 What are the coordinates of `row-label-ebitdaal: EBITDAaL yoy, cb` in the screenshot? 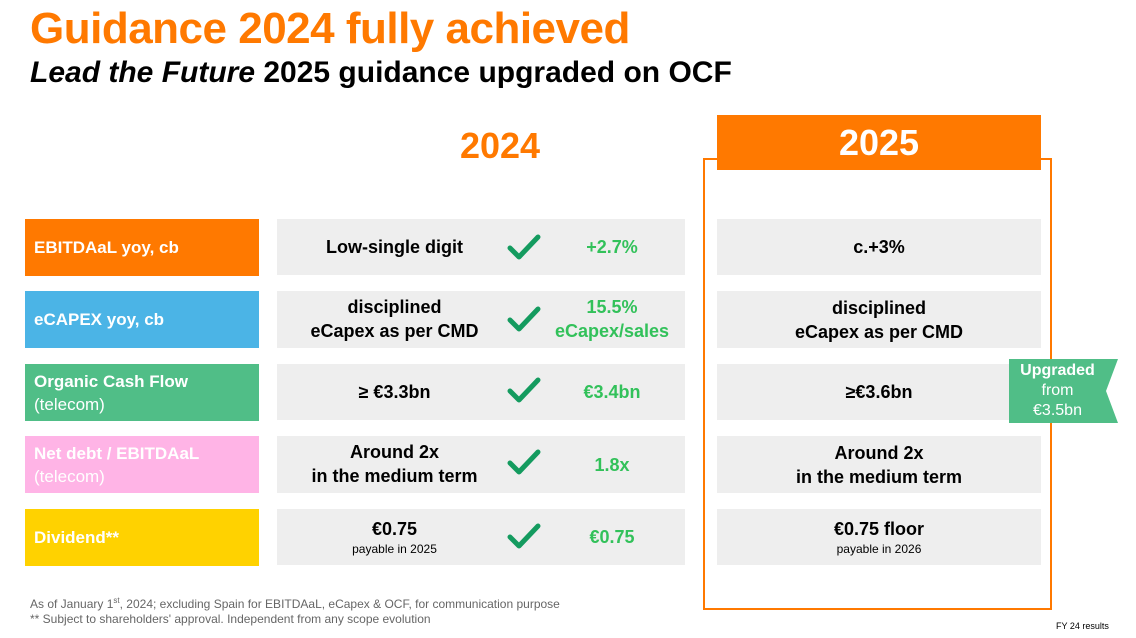 It's located at (142, 247).